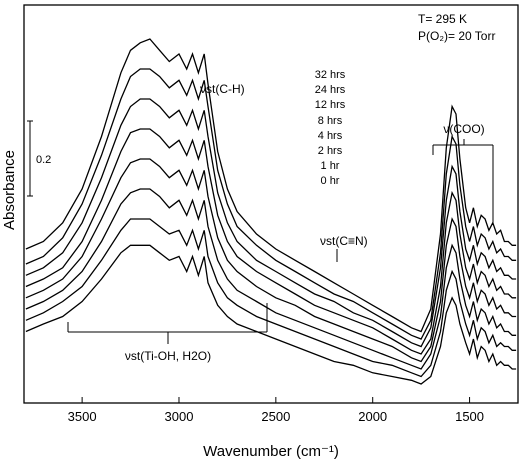  I want to click on time-label: 8 hrs, so click(330, 121).